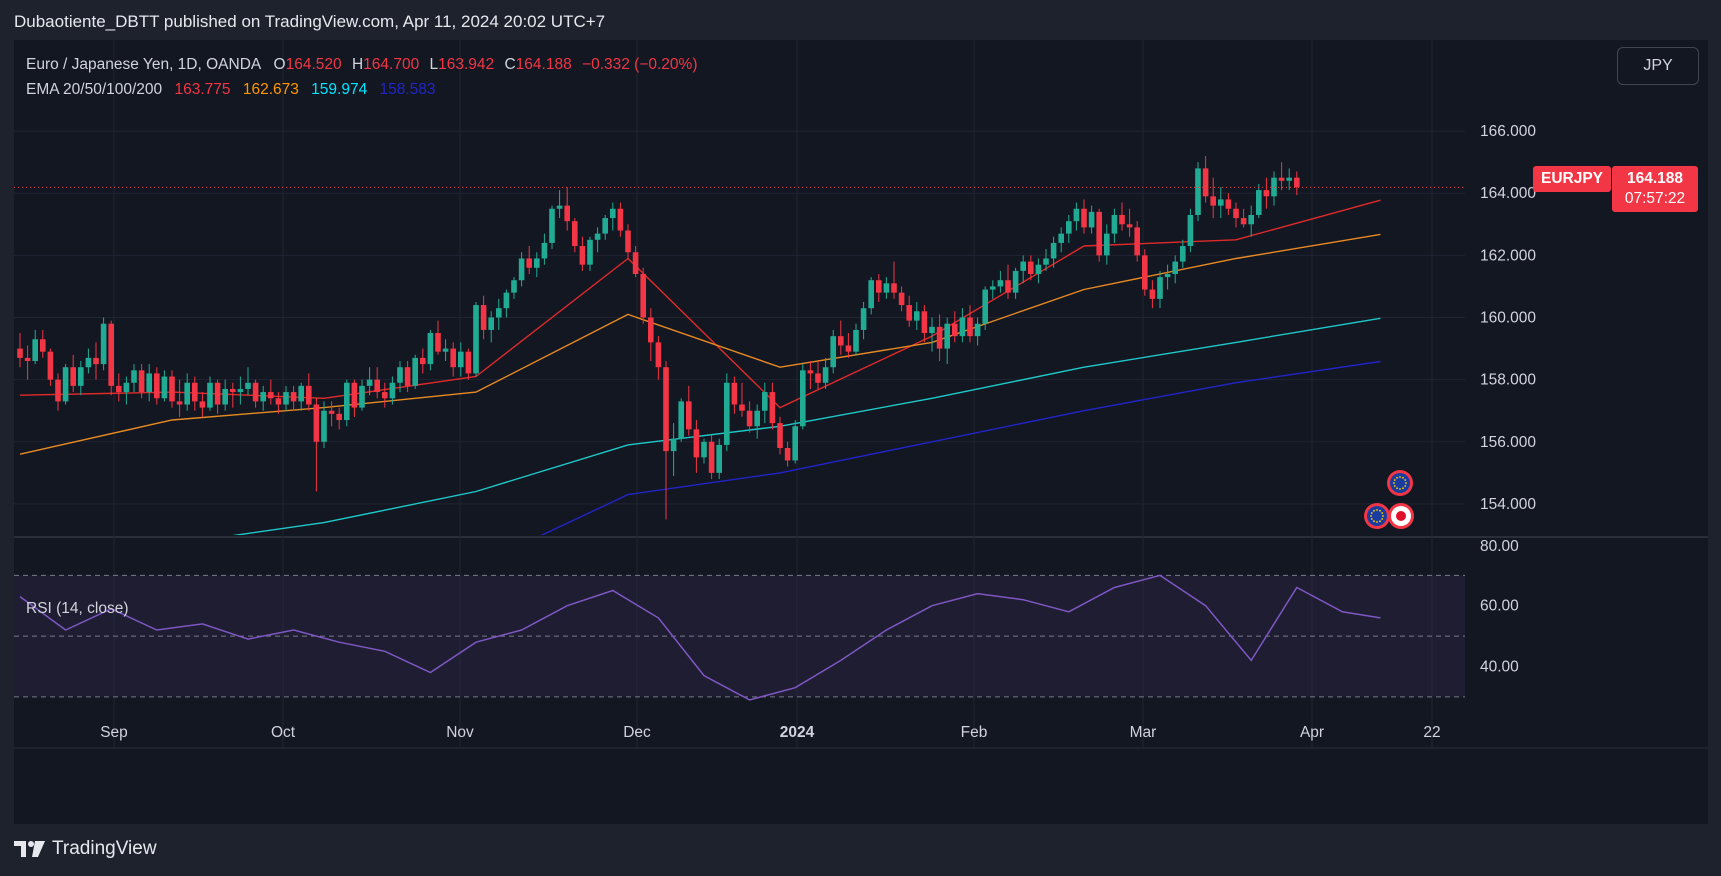 The height and width of the screenshot is (876, 1721). Describe the element at coordinates (640, 64) in the screenshot. I see `legend-change: −0.332 (−0.20%)` at that location.